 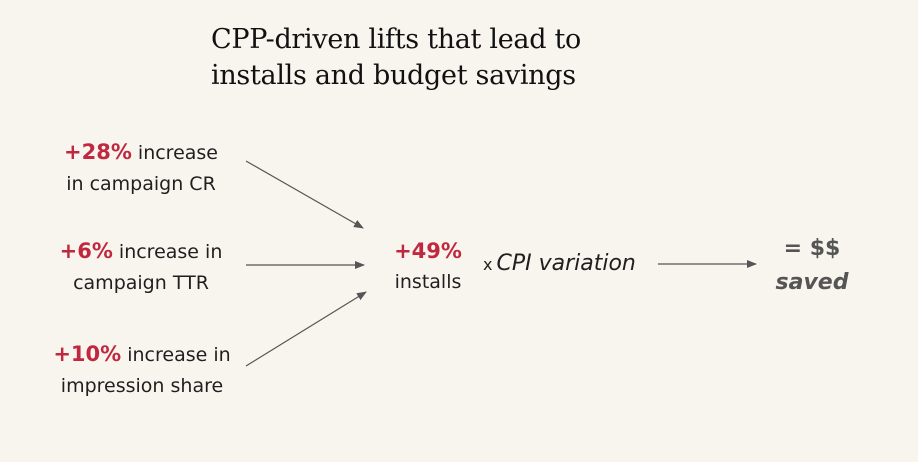 What do you see at coordinates (428, 282) in the screenshot?
I see `installs-label: installs` at bounding box center [428, 282].